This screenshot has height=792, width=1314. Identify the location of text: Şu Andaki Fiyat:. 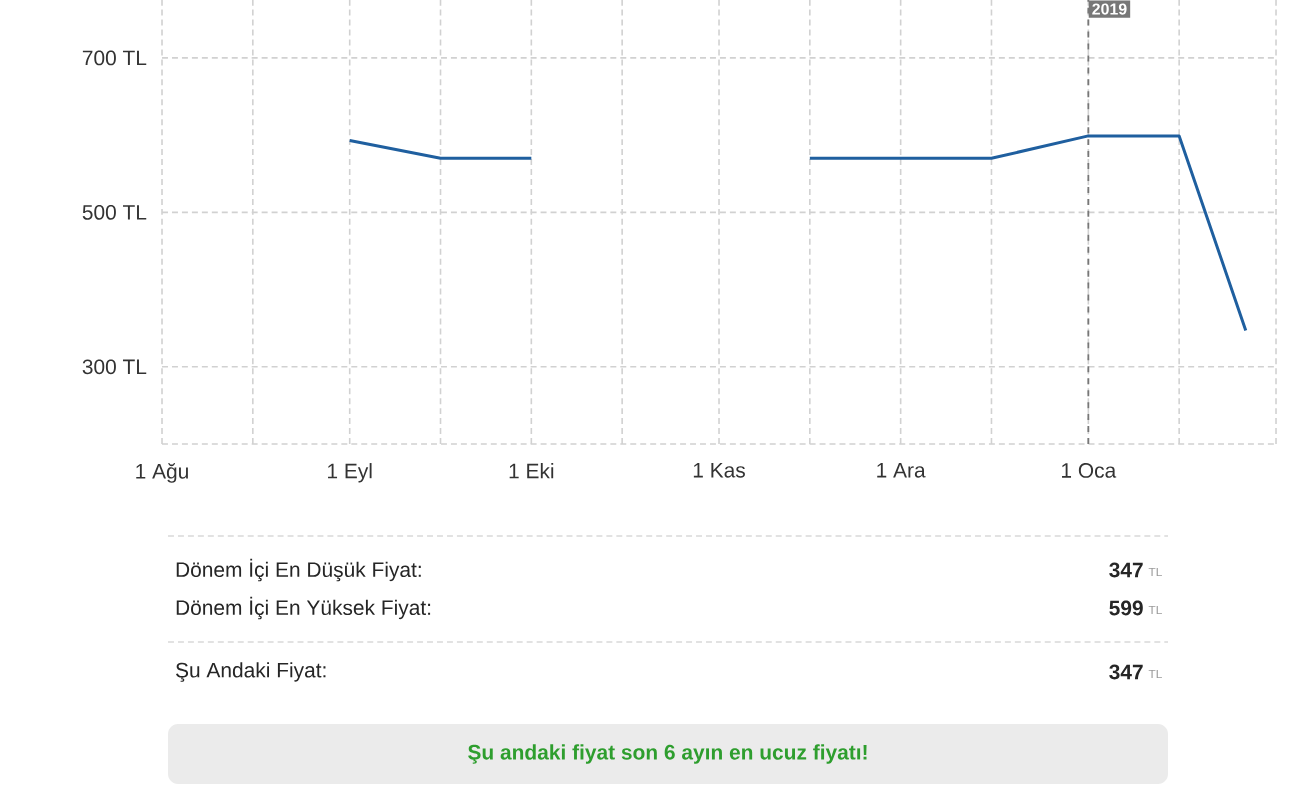
(250, 672).